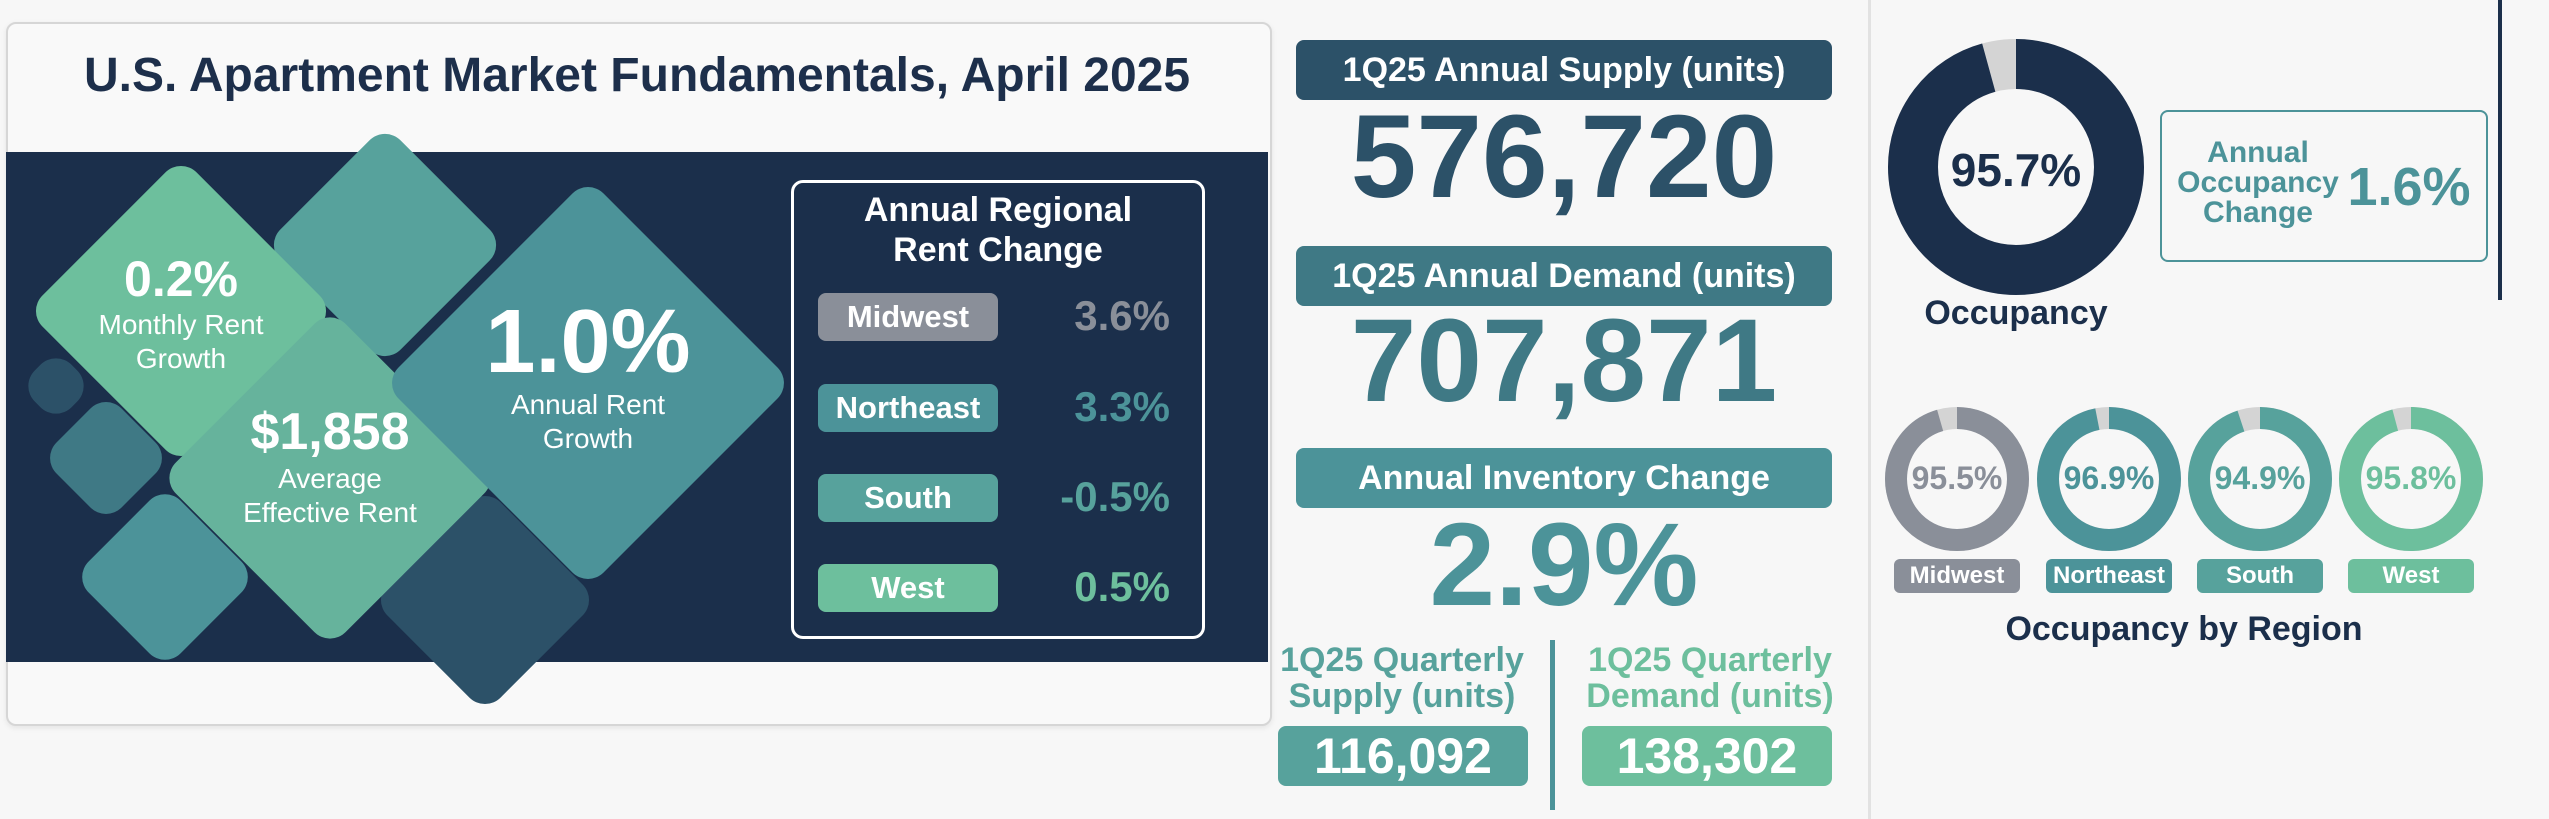  What do you see at coordinates (1122, 586) in the screenshot?
I see `regional-value-west: 0.5%` at bounding box center [1122, 586].